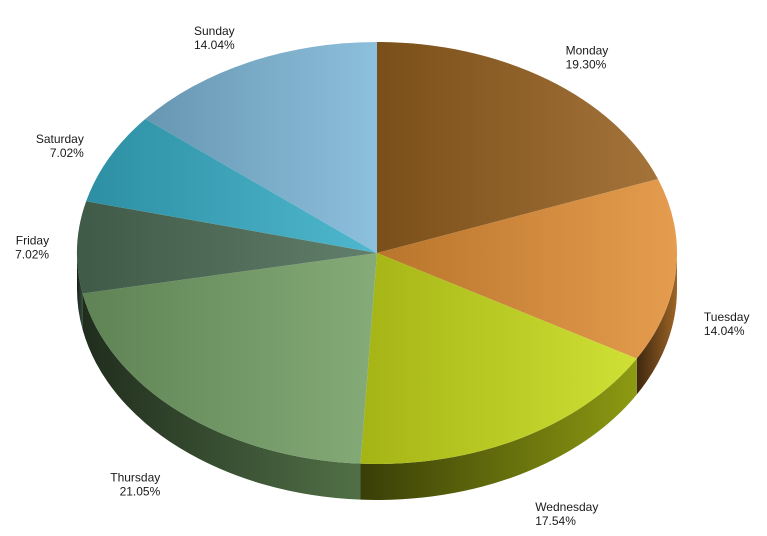 This screenshot has height=536, width=767. Describe the element at coordinates (214, 45) in the screenshot. I see `label-value-sunday: 14.04%` at that location.